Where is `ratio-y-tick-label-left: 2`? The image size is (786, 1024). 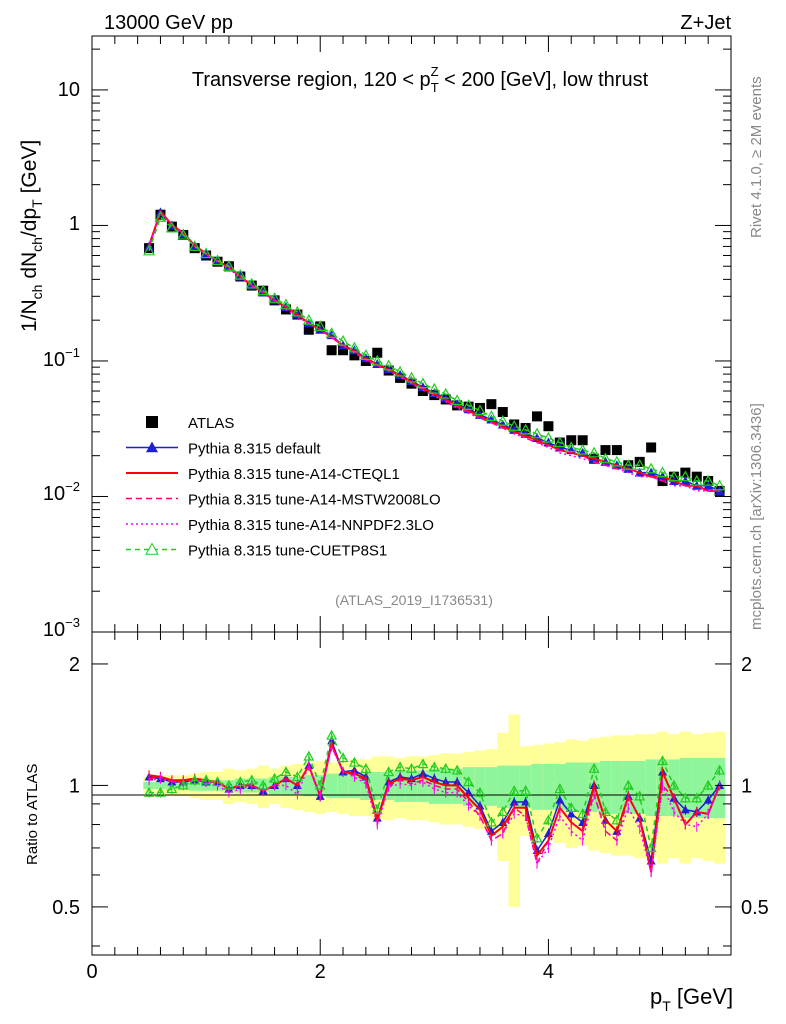
ratio-y-tick-label-left: 2 is located at coordinates (74, 665).